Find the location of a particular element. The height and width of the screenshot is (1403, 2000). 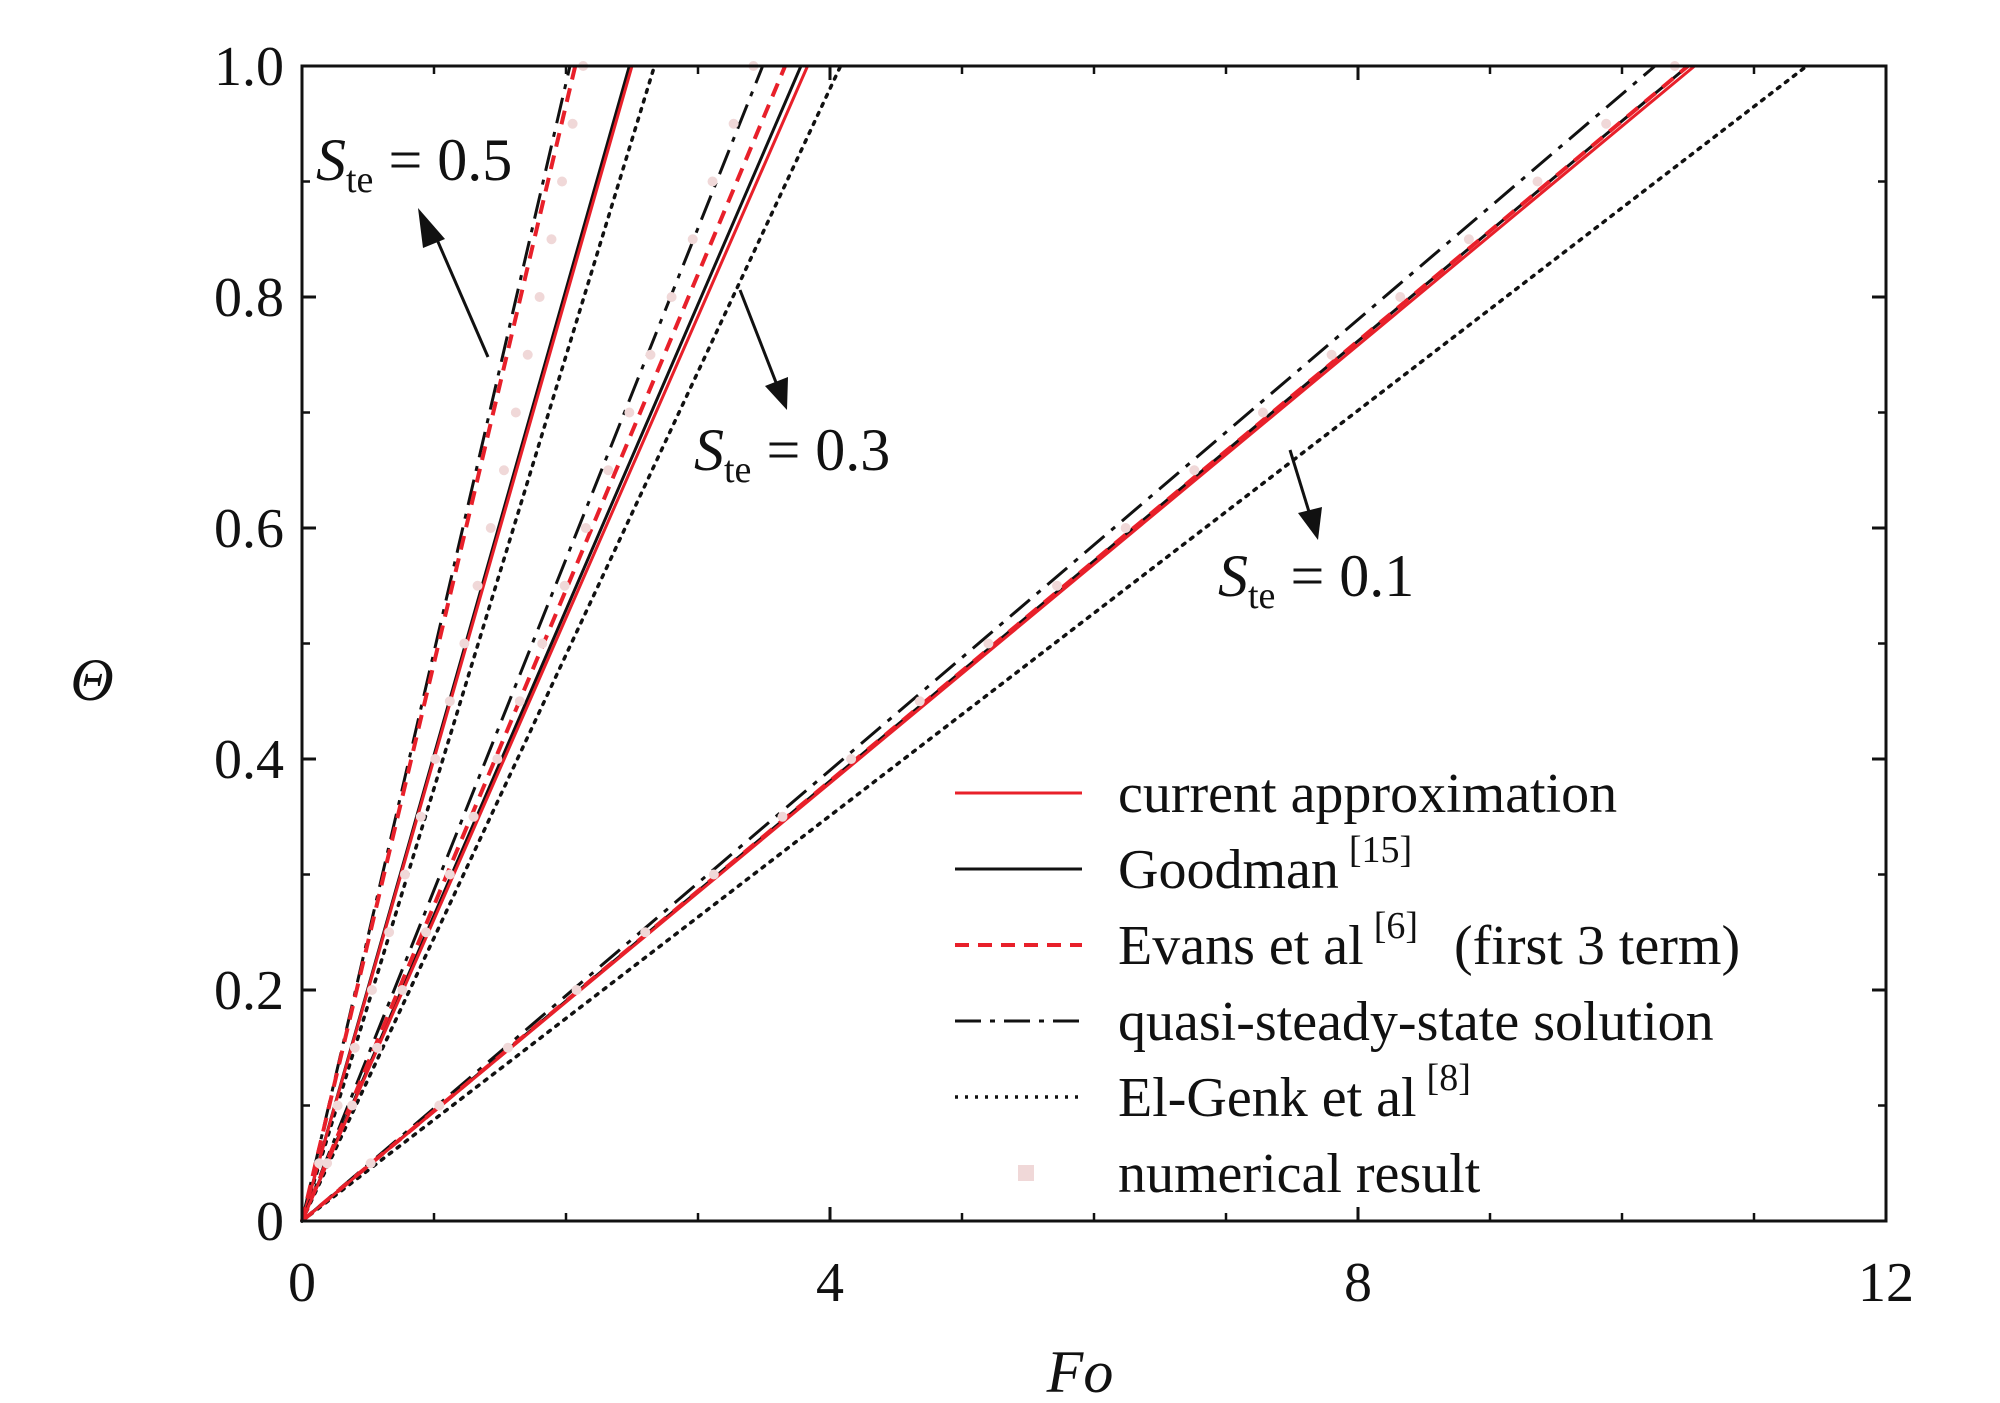

y-axis-title: Θ is located at coordinates (91, 680).